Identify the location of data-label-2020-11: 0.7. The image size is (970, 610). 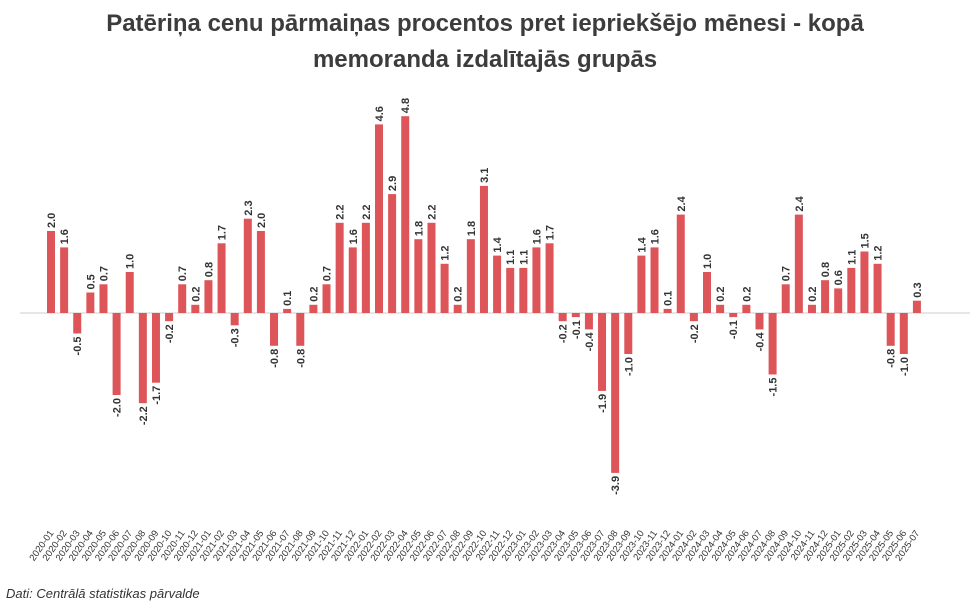
(183, 273).